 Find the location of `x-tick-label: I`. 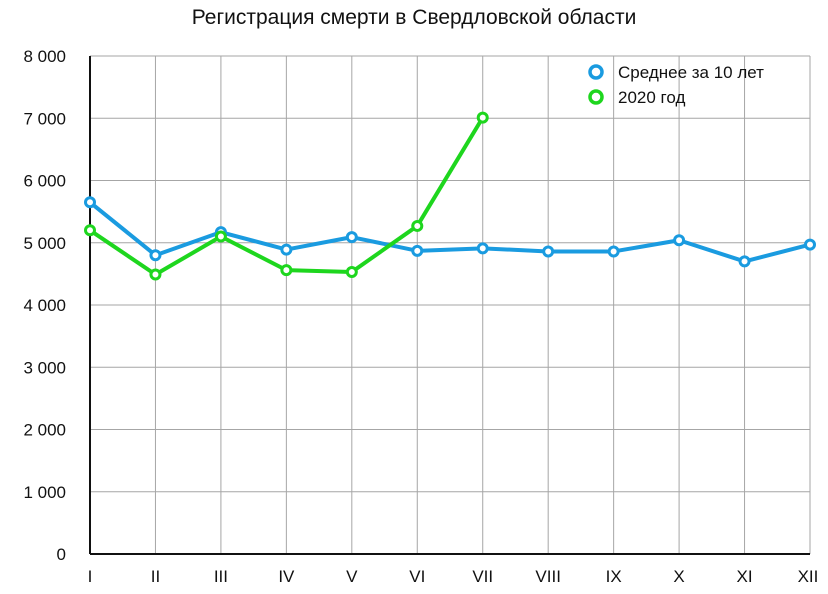

x-tick-label: I is located at coordinates (90, 576).